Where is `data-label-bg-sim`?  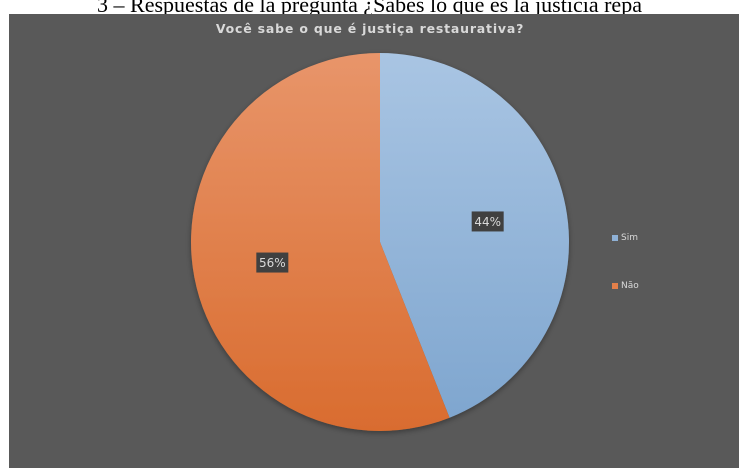 data-label-bg-sim is located at coordinates (487, 221).